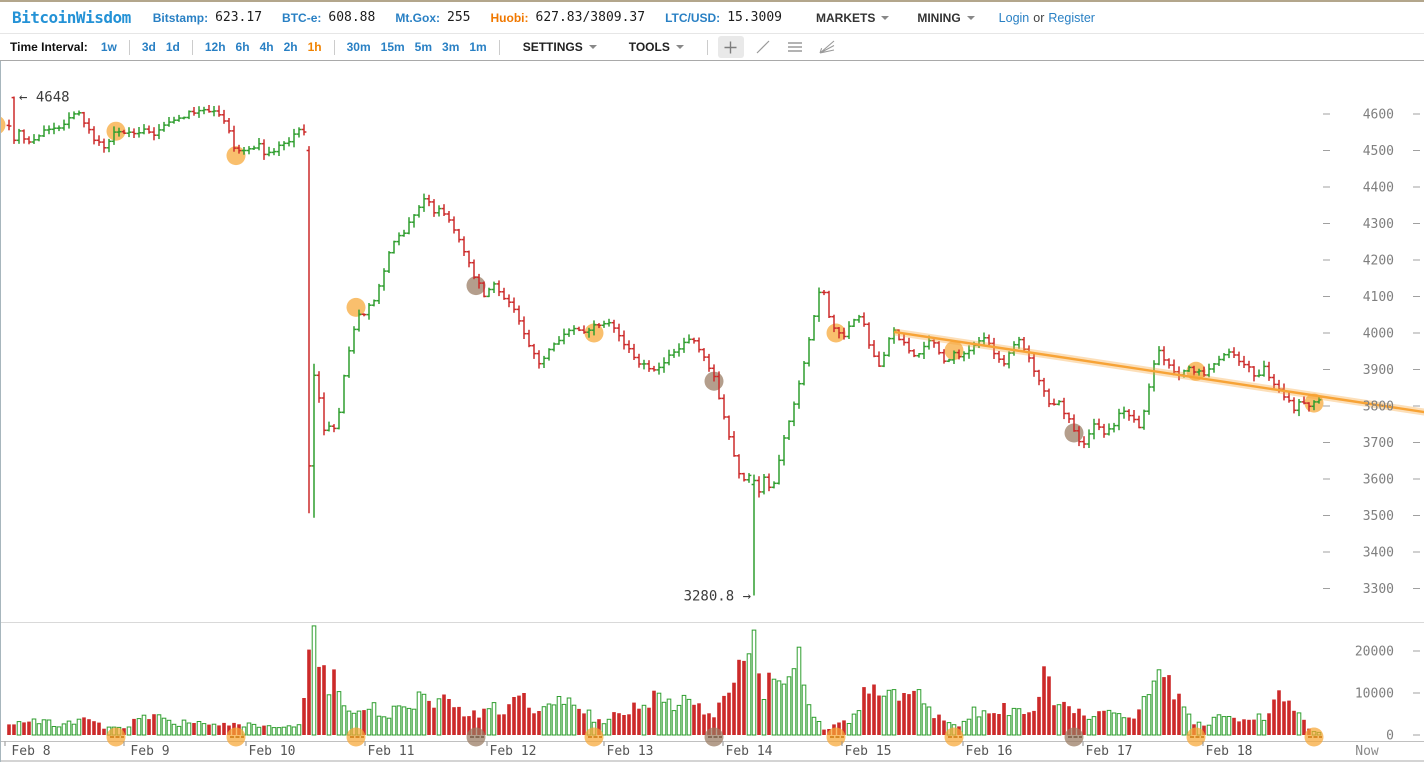 This screenshot has width=1424, height=762. Describe the element at coordinates (1378, 261) in the screenshot. I see `svg-text: 4200` at that location.